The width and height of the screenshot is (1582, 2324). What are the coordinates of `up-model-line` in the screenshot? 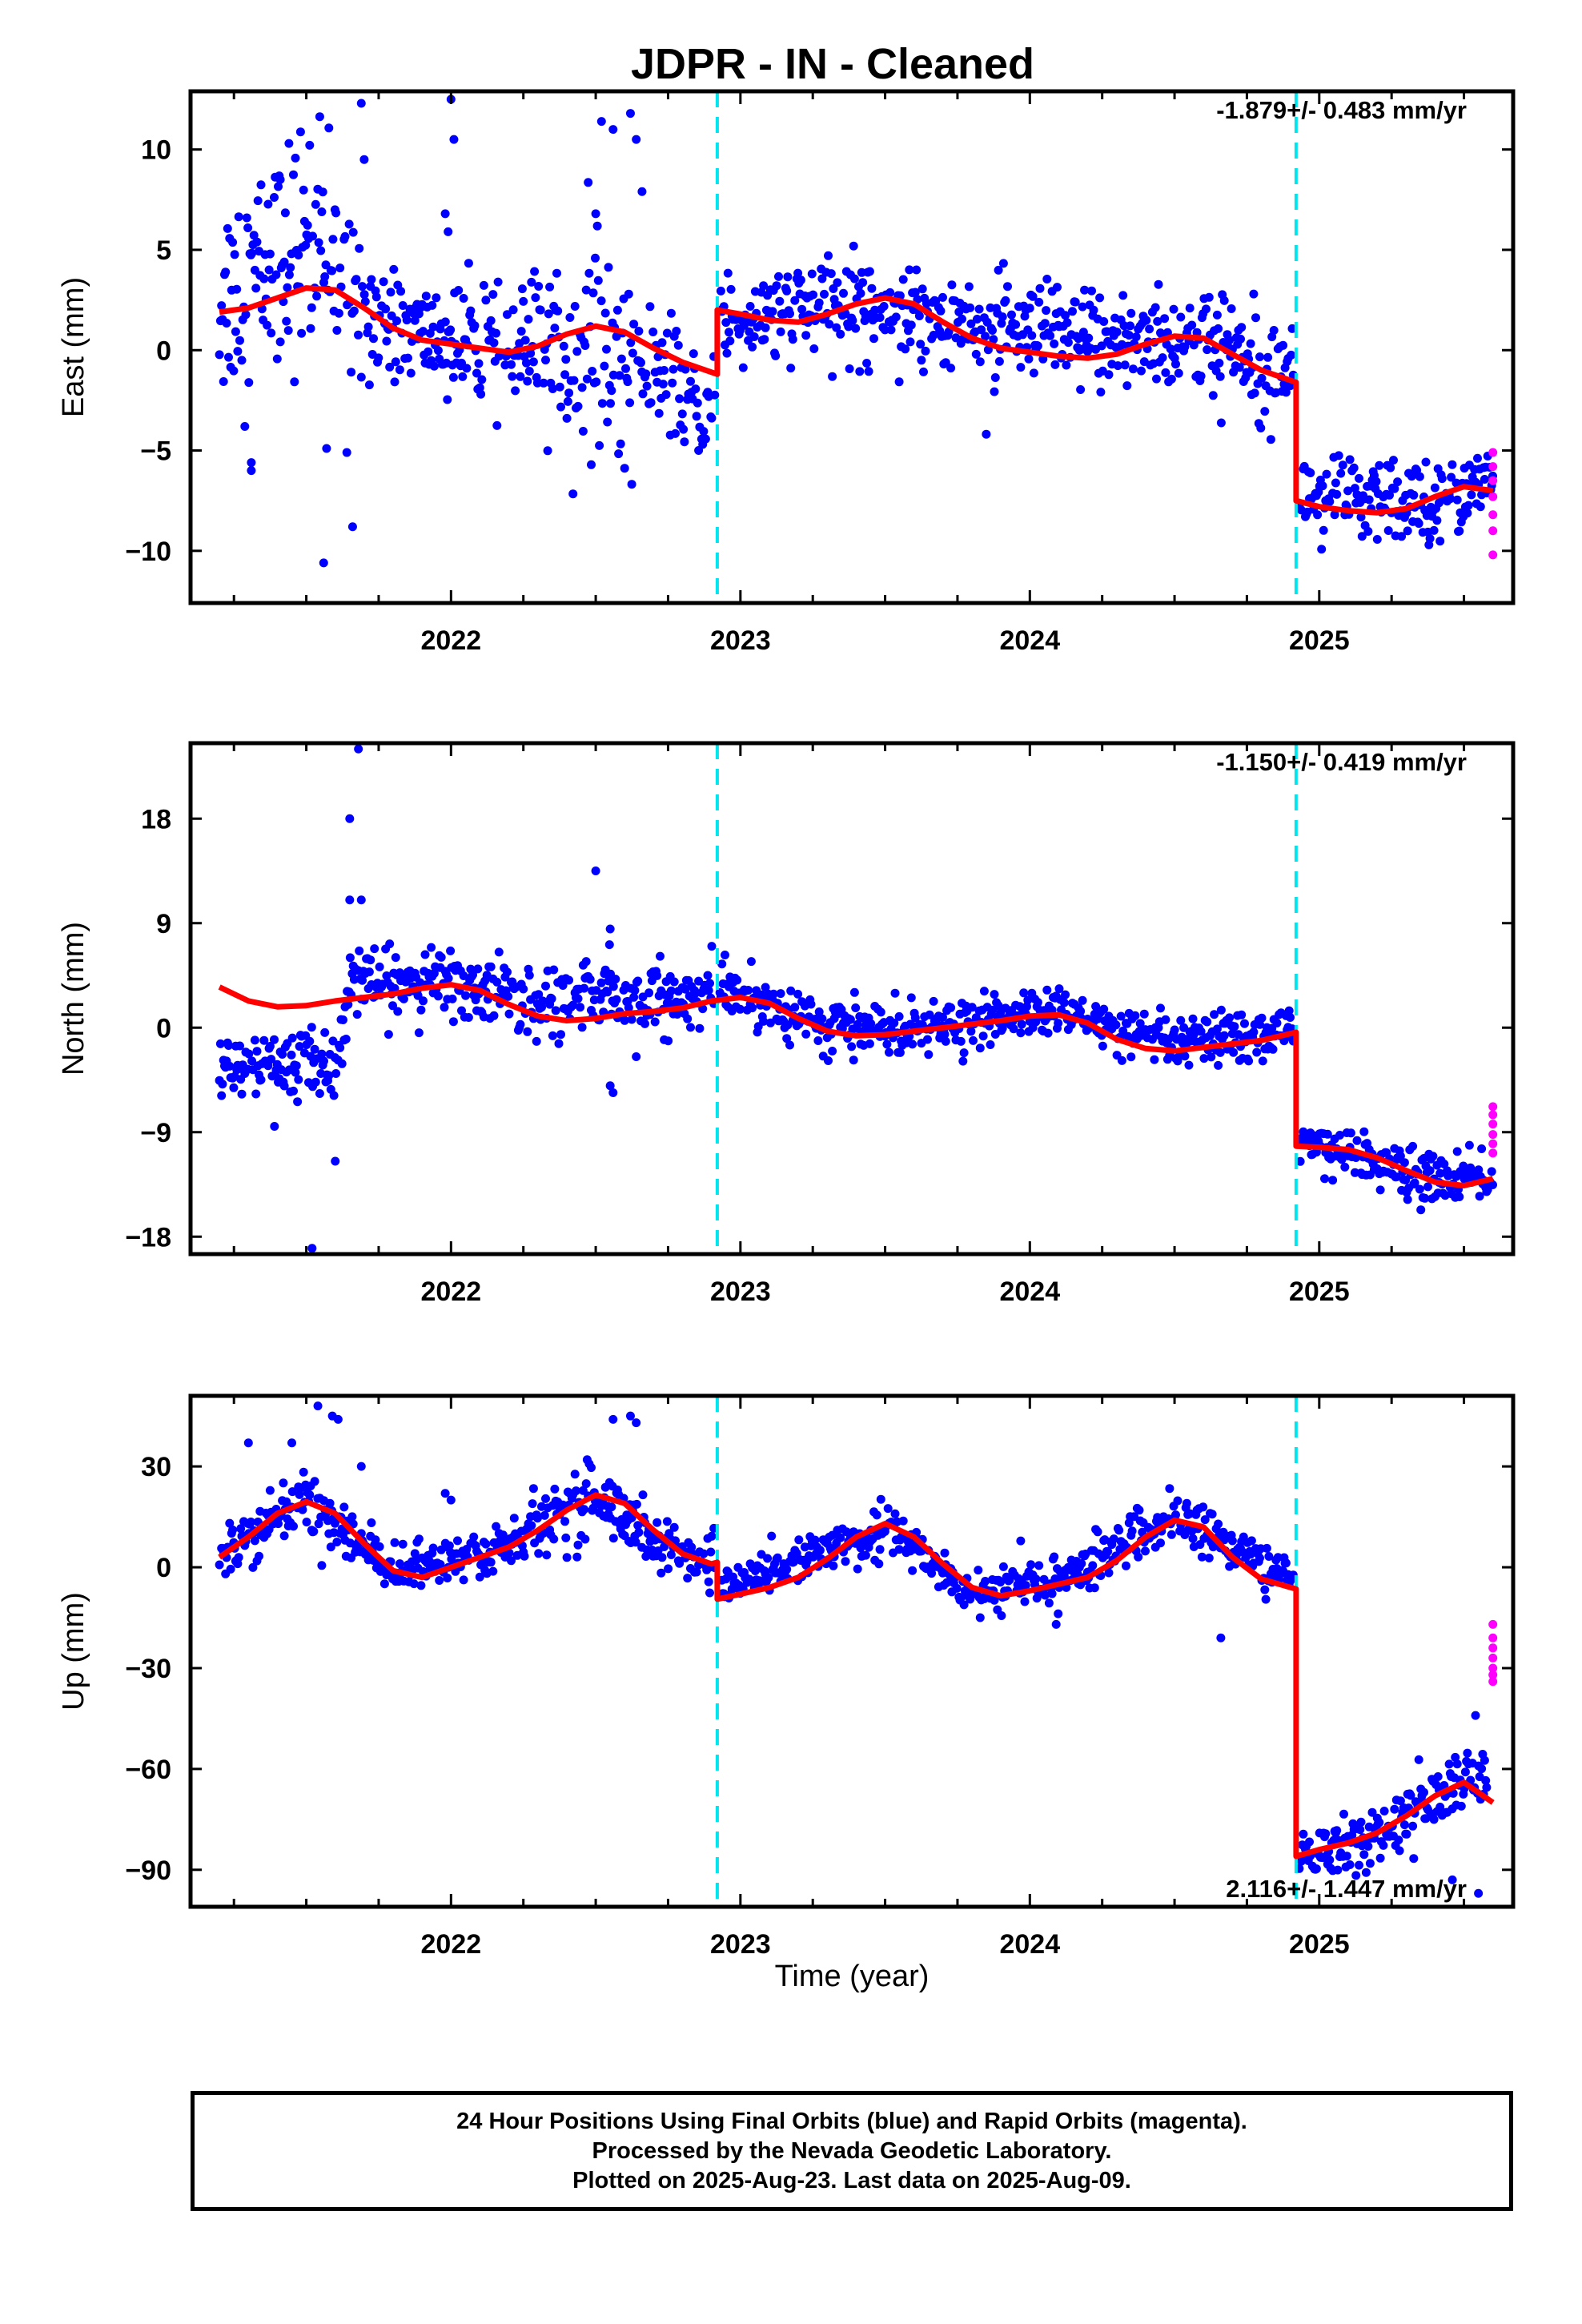 It's located at (856, 1676).